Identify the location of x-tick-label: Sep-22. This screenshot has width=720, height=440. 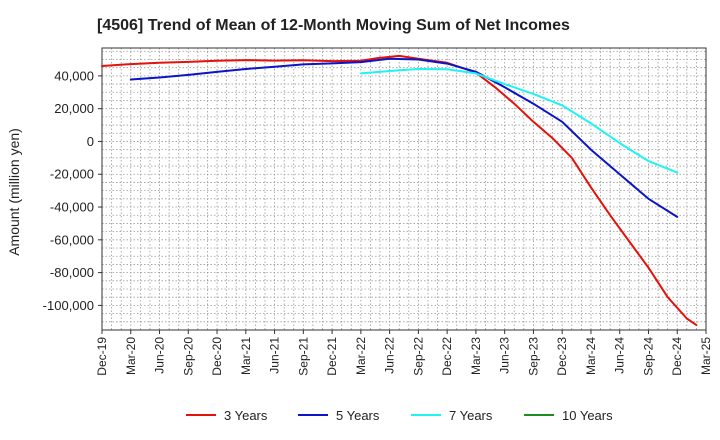
(418, 356).